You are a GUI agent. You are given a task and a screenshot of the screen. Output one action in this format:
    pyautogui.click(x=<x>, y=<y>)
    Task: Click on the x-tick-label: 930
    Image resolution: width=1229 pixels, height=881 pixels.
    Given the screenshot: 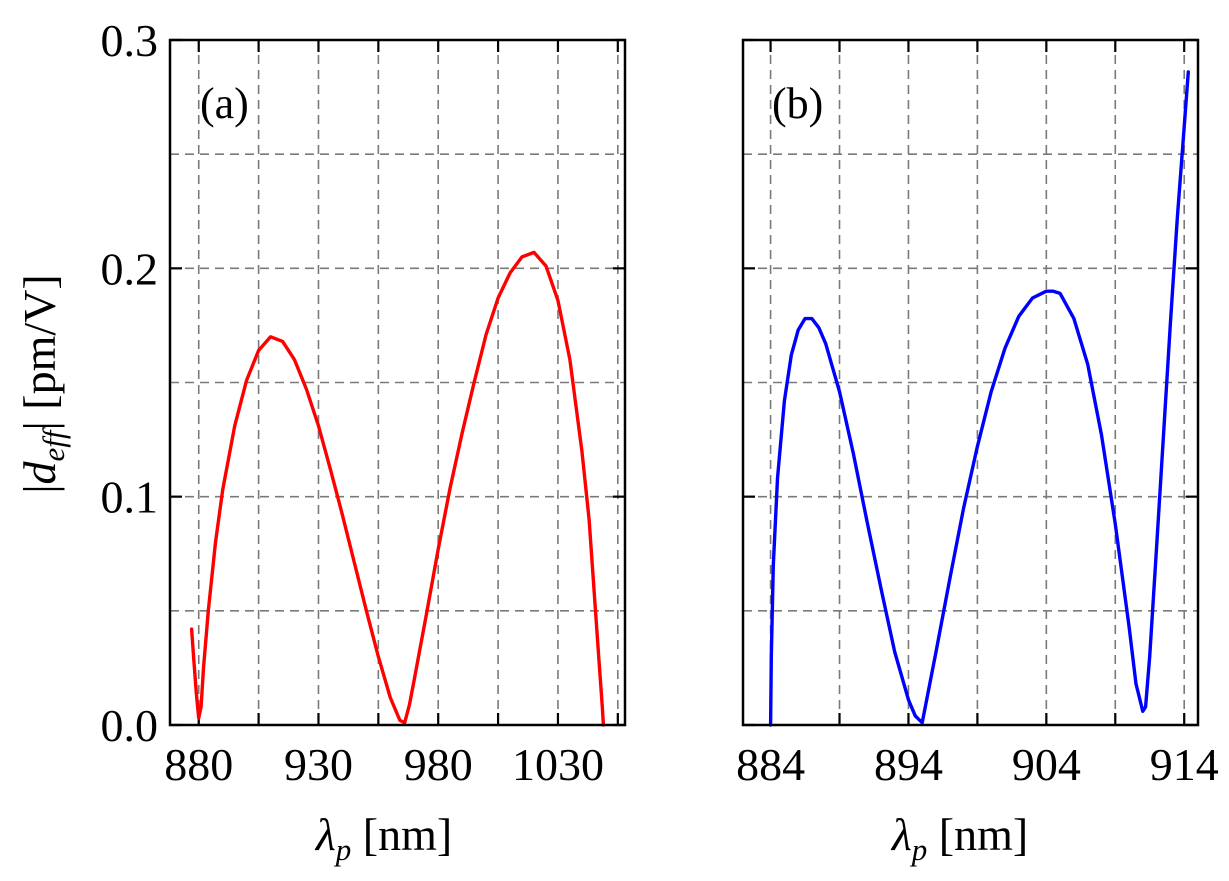 What is the action you would take?
    pyautogui.click(x=318, y=764)
    